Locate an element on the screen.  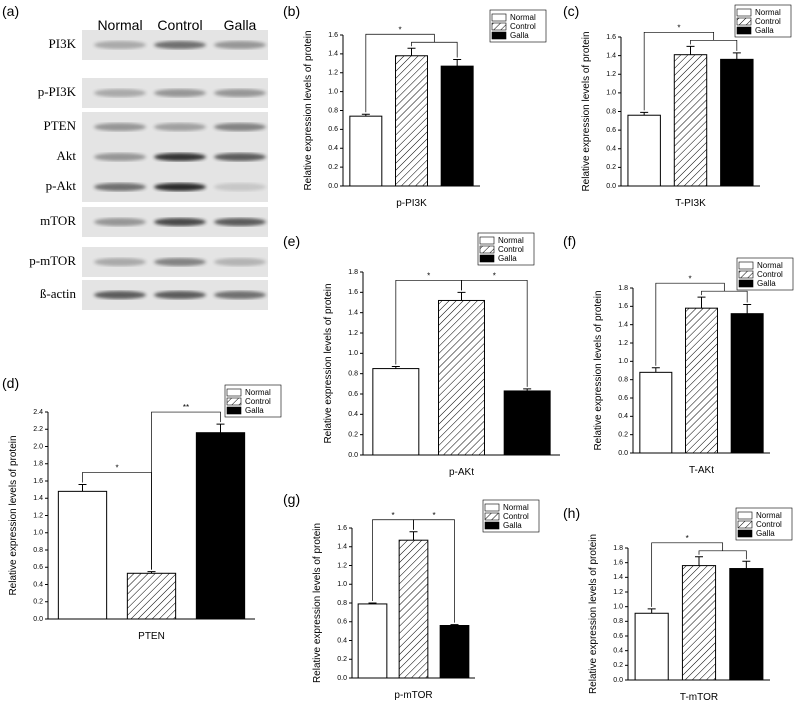
legend-label: Control is located at coordinates (770, 274).